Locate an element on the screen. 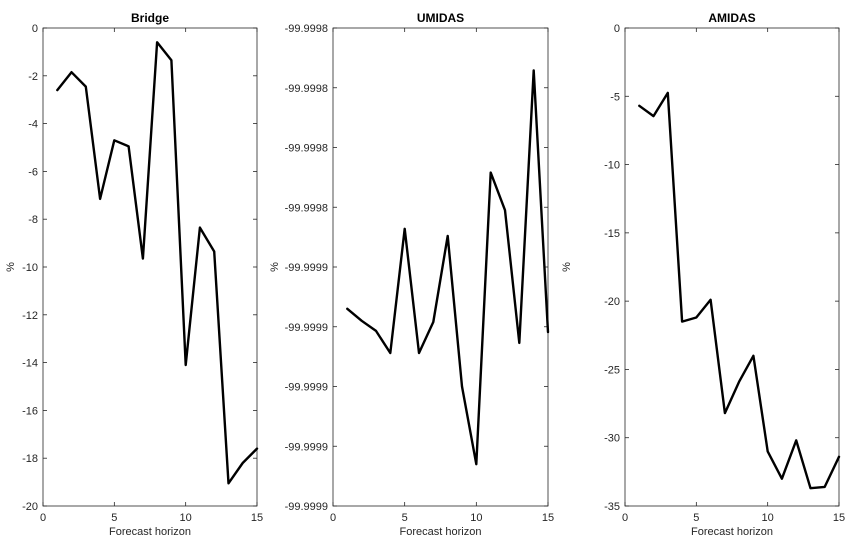 Image resolution: width=845 pixels, height=537 pixels. y-tick-label: -8 is located at coordinates (33, 220).